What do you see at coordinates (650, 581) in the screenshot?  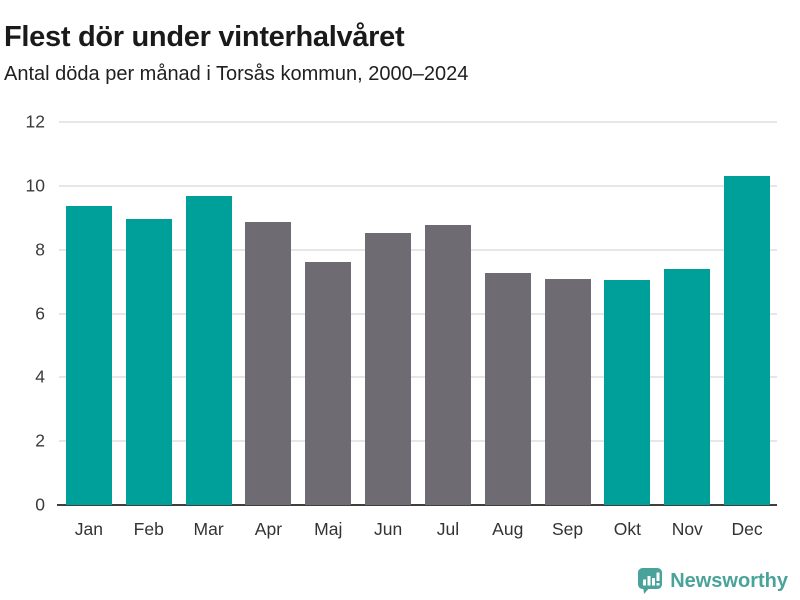 I see `newsworthy-logo-icon` at bounding box center [650, 581].